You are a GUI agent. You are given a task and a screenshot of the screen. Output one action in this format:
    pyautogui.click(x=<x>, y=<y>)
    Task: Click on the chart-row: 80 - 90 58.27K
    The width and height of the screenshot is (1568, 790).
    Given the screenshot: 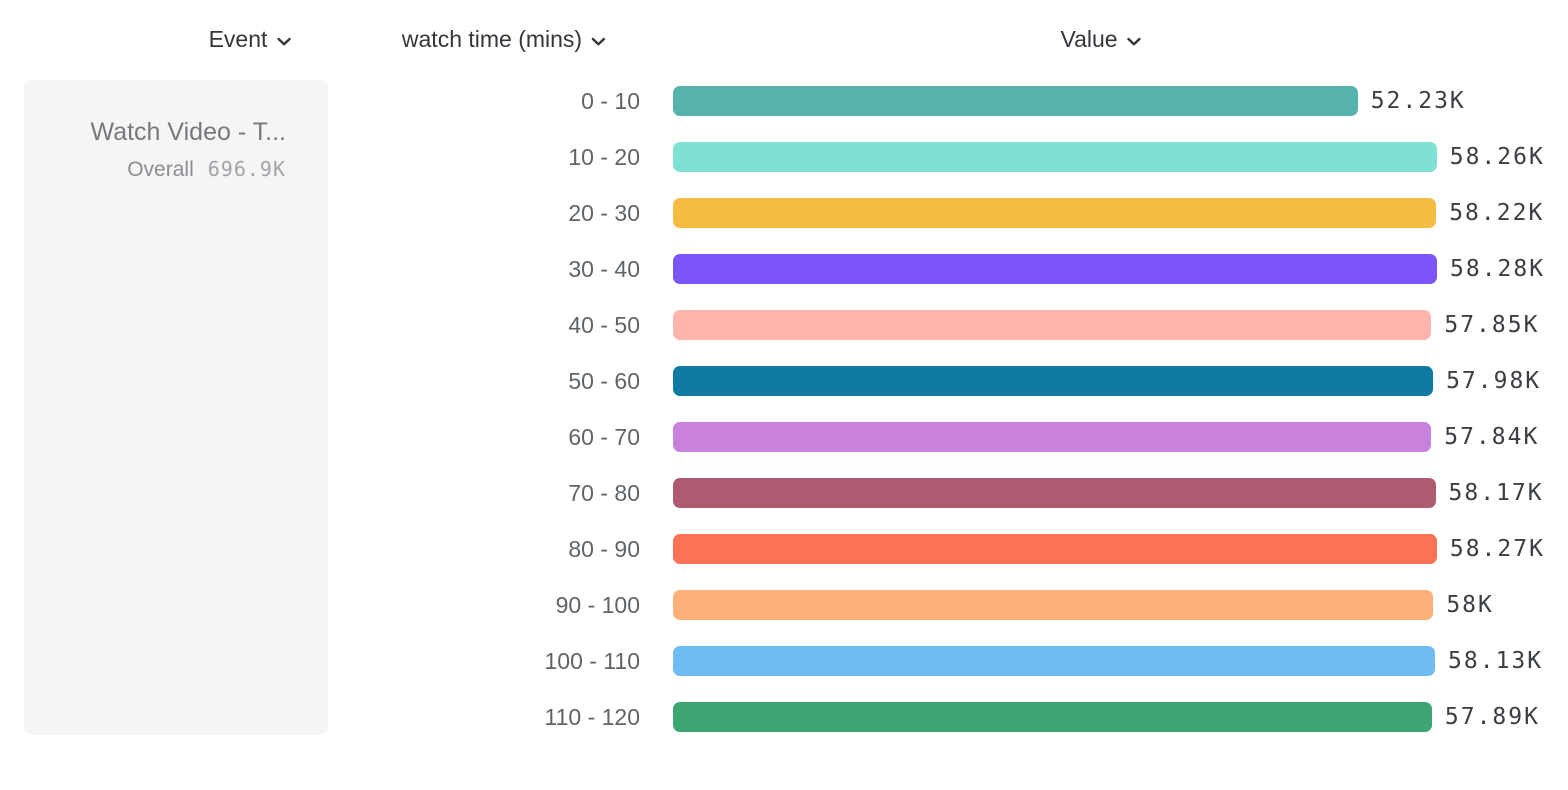 What is the action you would take?
    pyautogui.click(x=784, y=549)
    